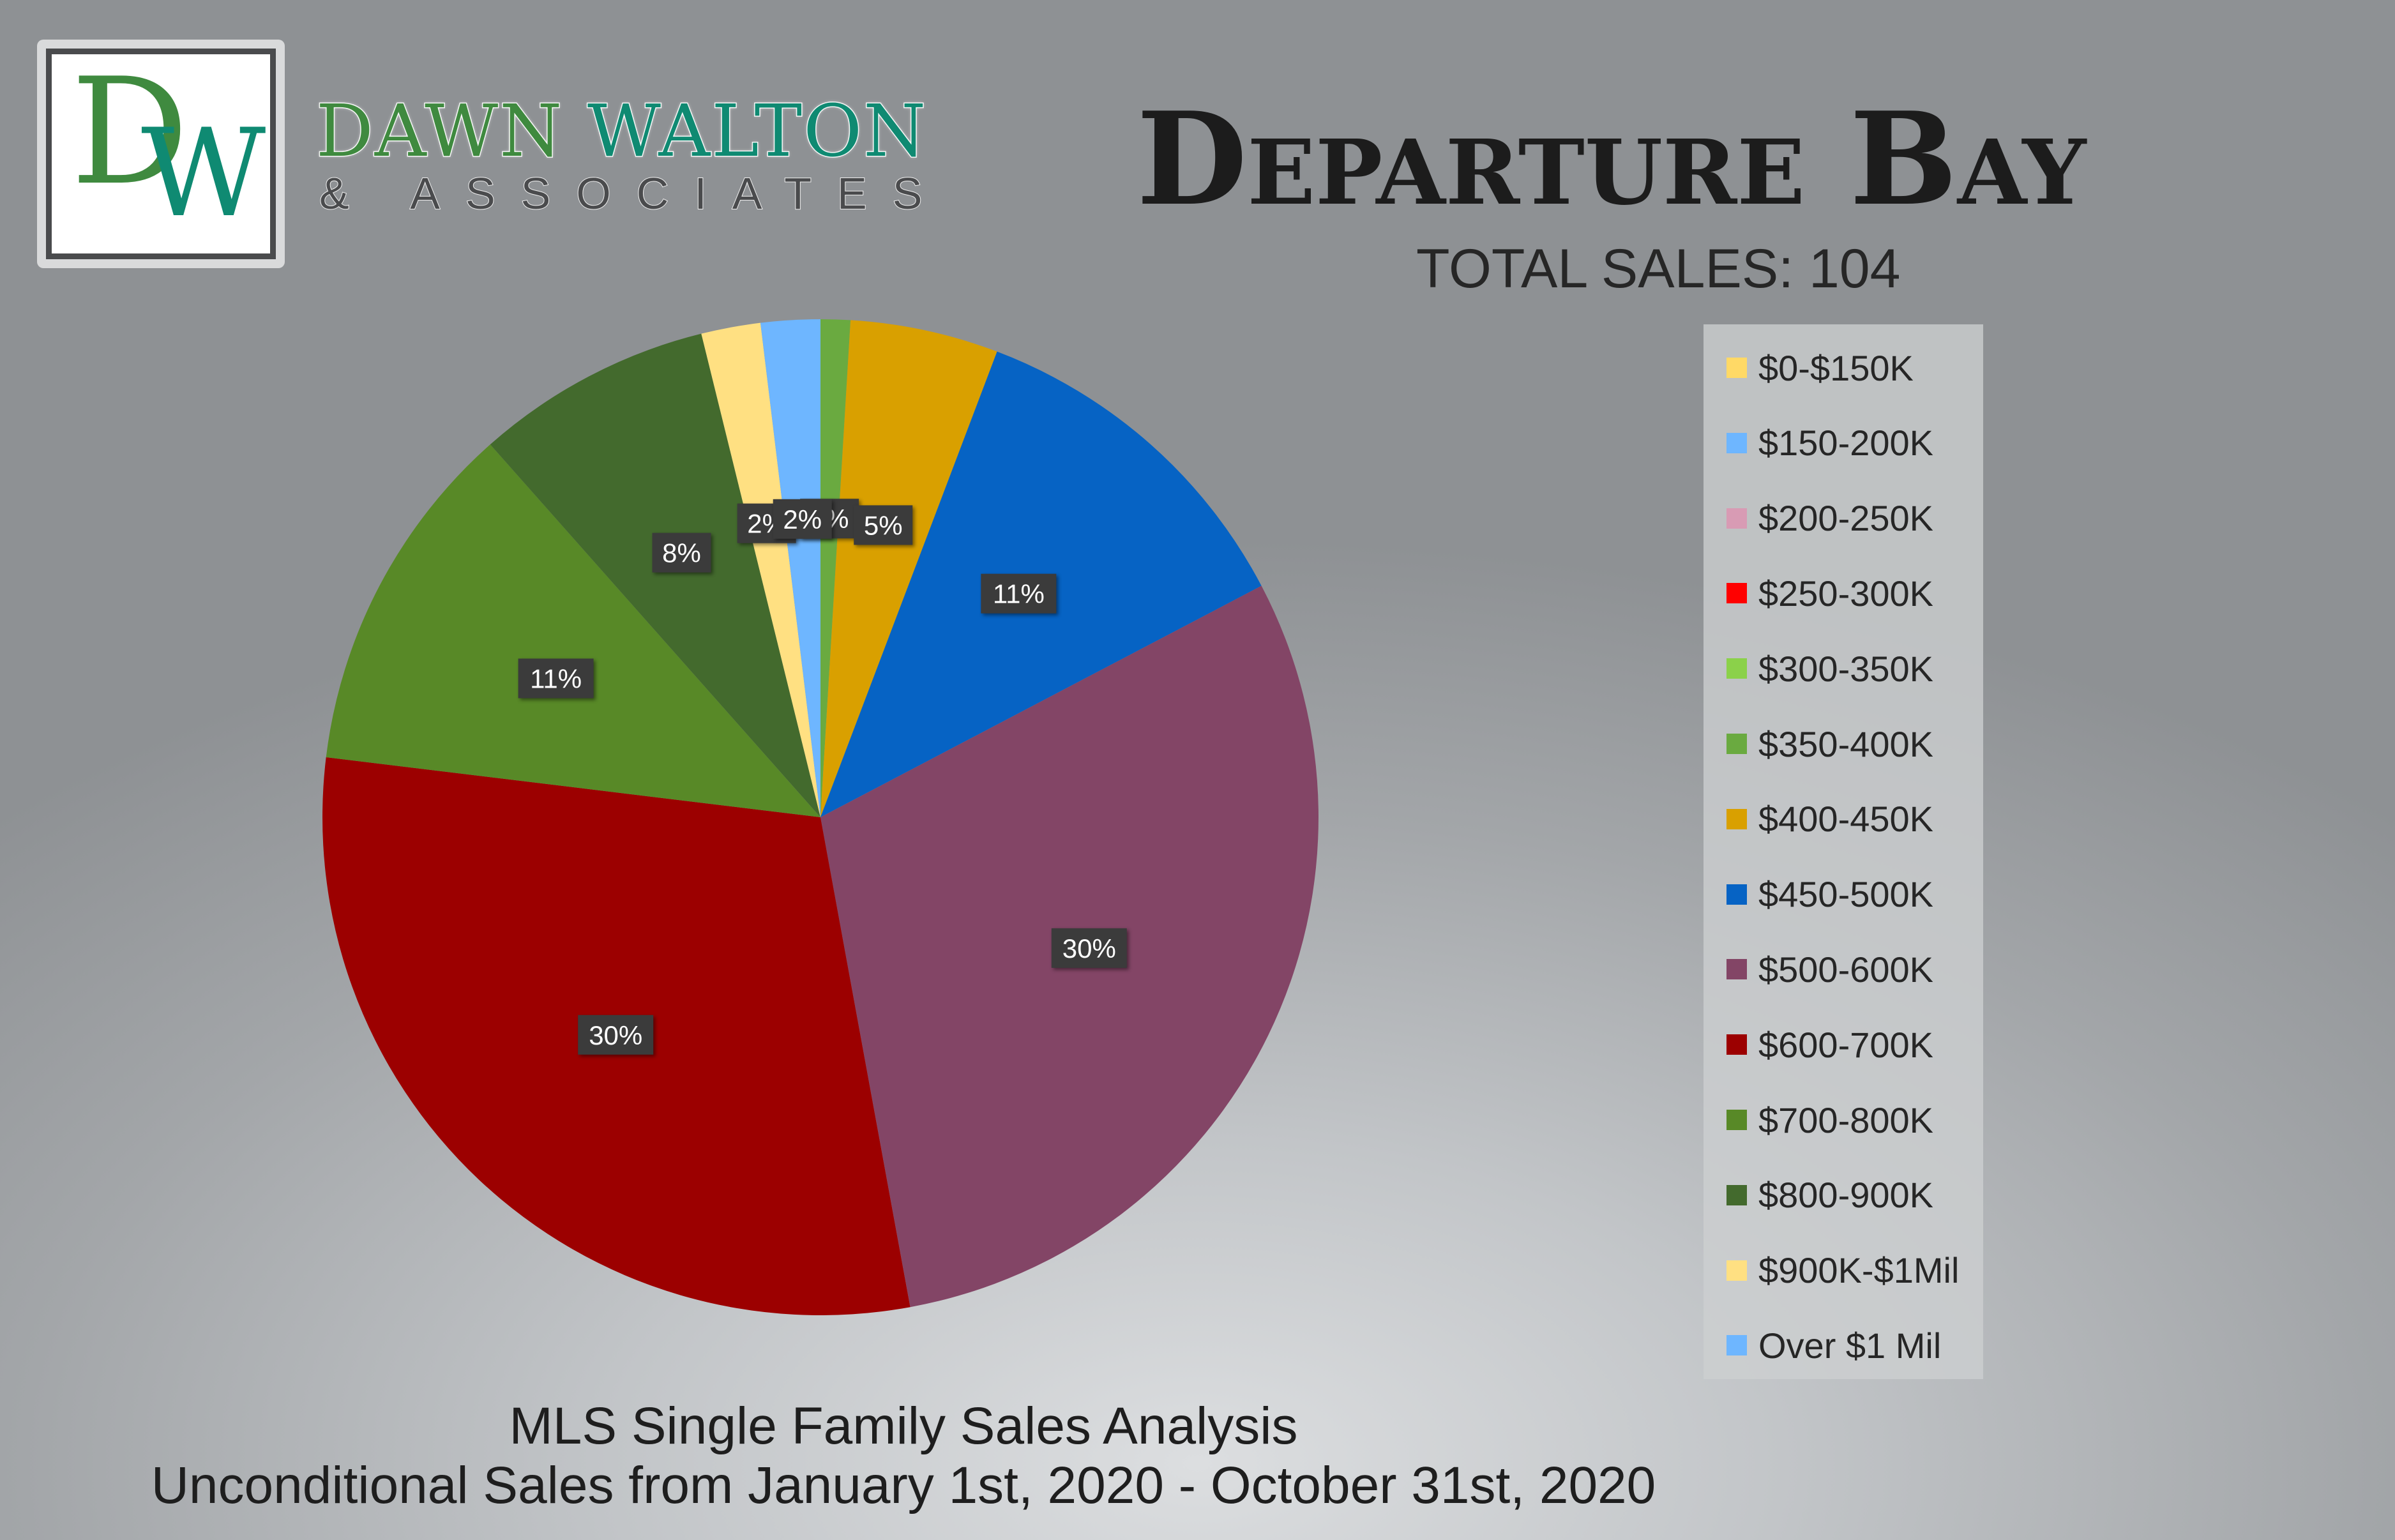  What do you see at coordinates (1846, 1195) in the screenshot?
I see `legend-label: $800-900K` at bounding box center [1846, 1195].